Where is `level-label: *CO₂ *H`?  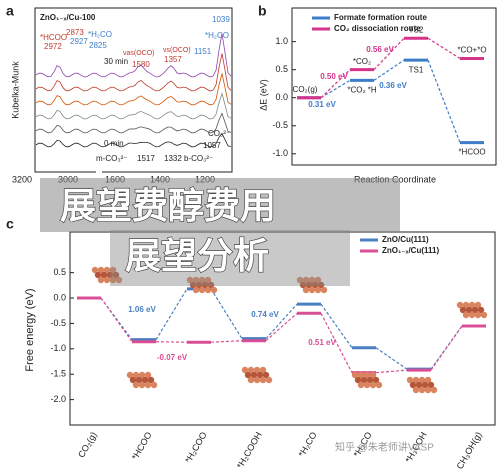 level-label: *CO₂ *H is located at coordinates (362, 89).